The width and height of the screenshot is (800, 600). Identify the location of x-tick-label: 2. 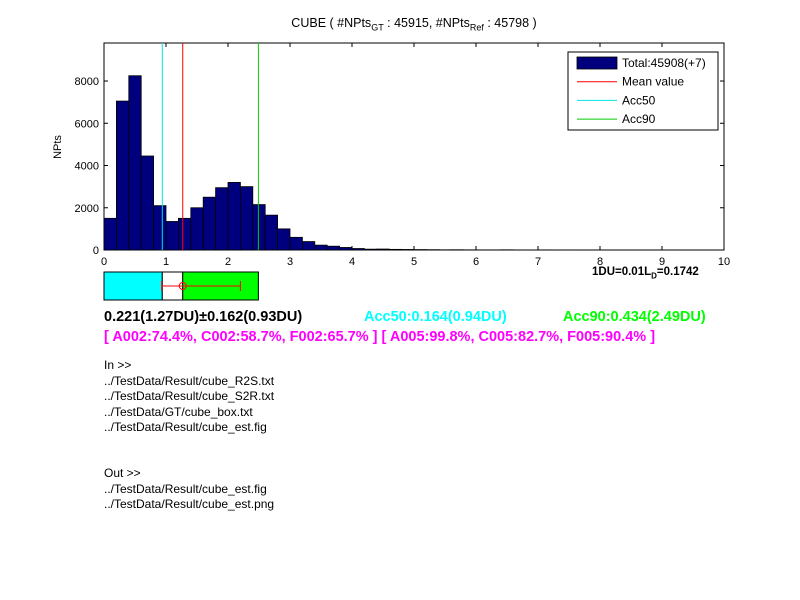
(228, 262).